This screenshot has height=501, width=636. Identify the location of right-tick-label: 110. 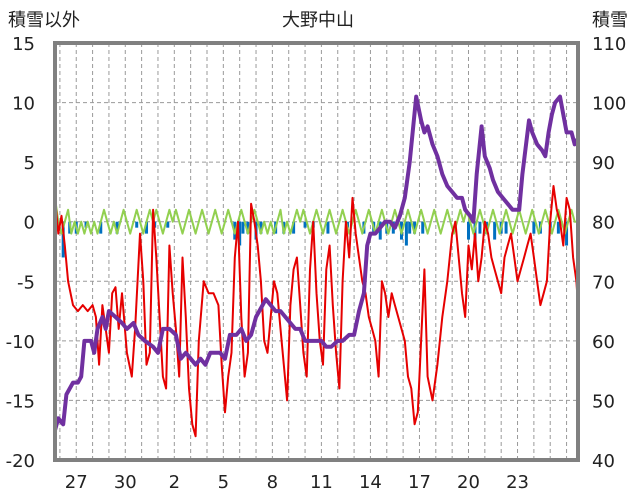
(609, 44).